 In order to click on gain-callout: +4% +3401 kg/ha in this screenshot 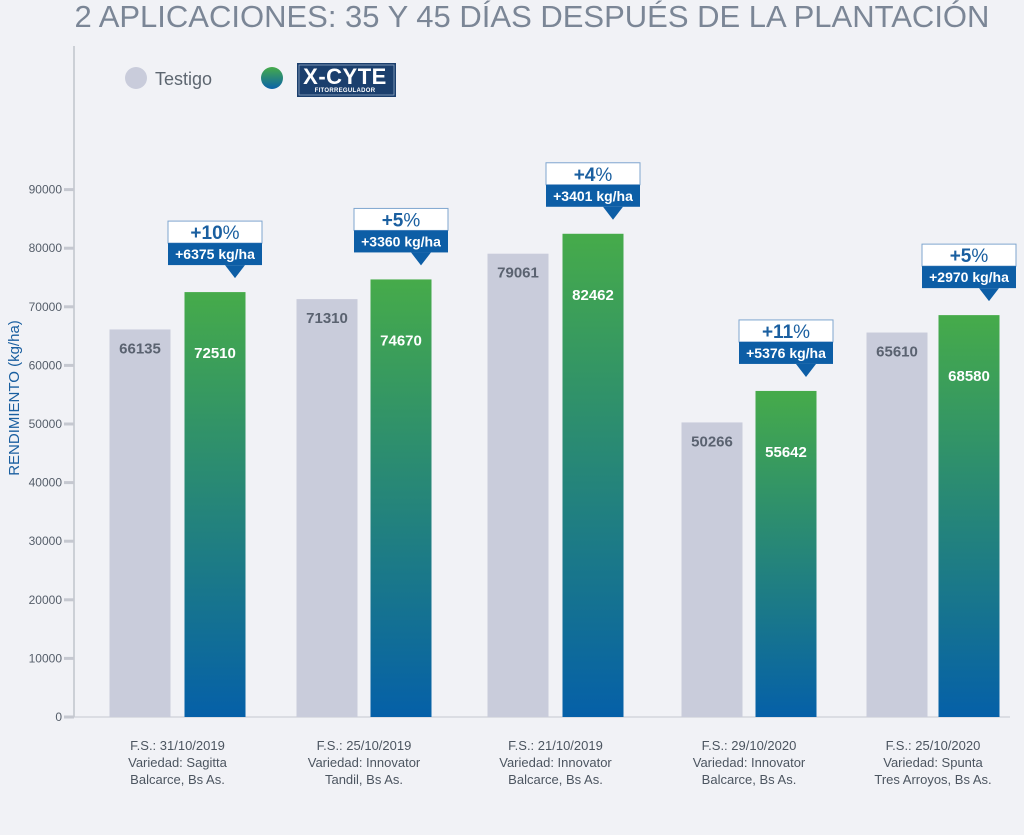, I will do `click(593, 191)`.